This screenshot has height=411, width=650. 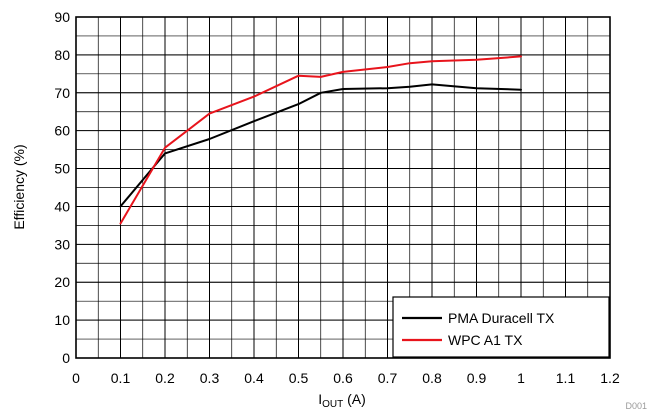 What do you see at coordinates (332, 404) in the screenshot?
I see `x-axis-label-subscript: OUT` at bounding box center [332, 404].